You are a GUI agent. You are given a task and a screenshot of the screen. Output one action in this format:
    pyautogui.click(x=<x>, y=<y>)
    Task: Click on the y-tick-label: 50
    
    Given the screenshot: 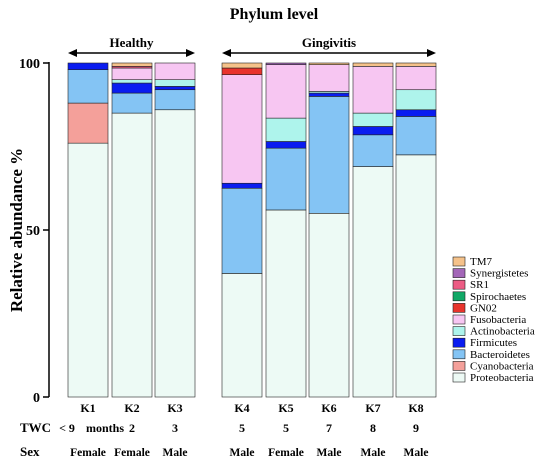 What is the action you would take?
    pyautogui.click(x=33, y=231)
    